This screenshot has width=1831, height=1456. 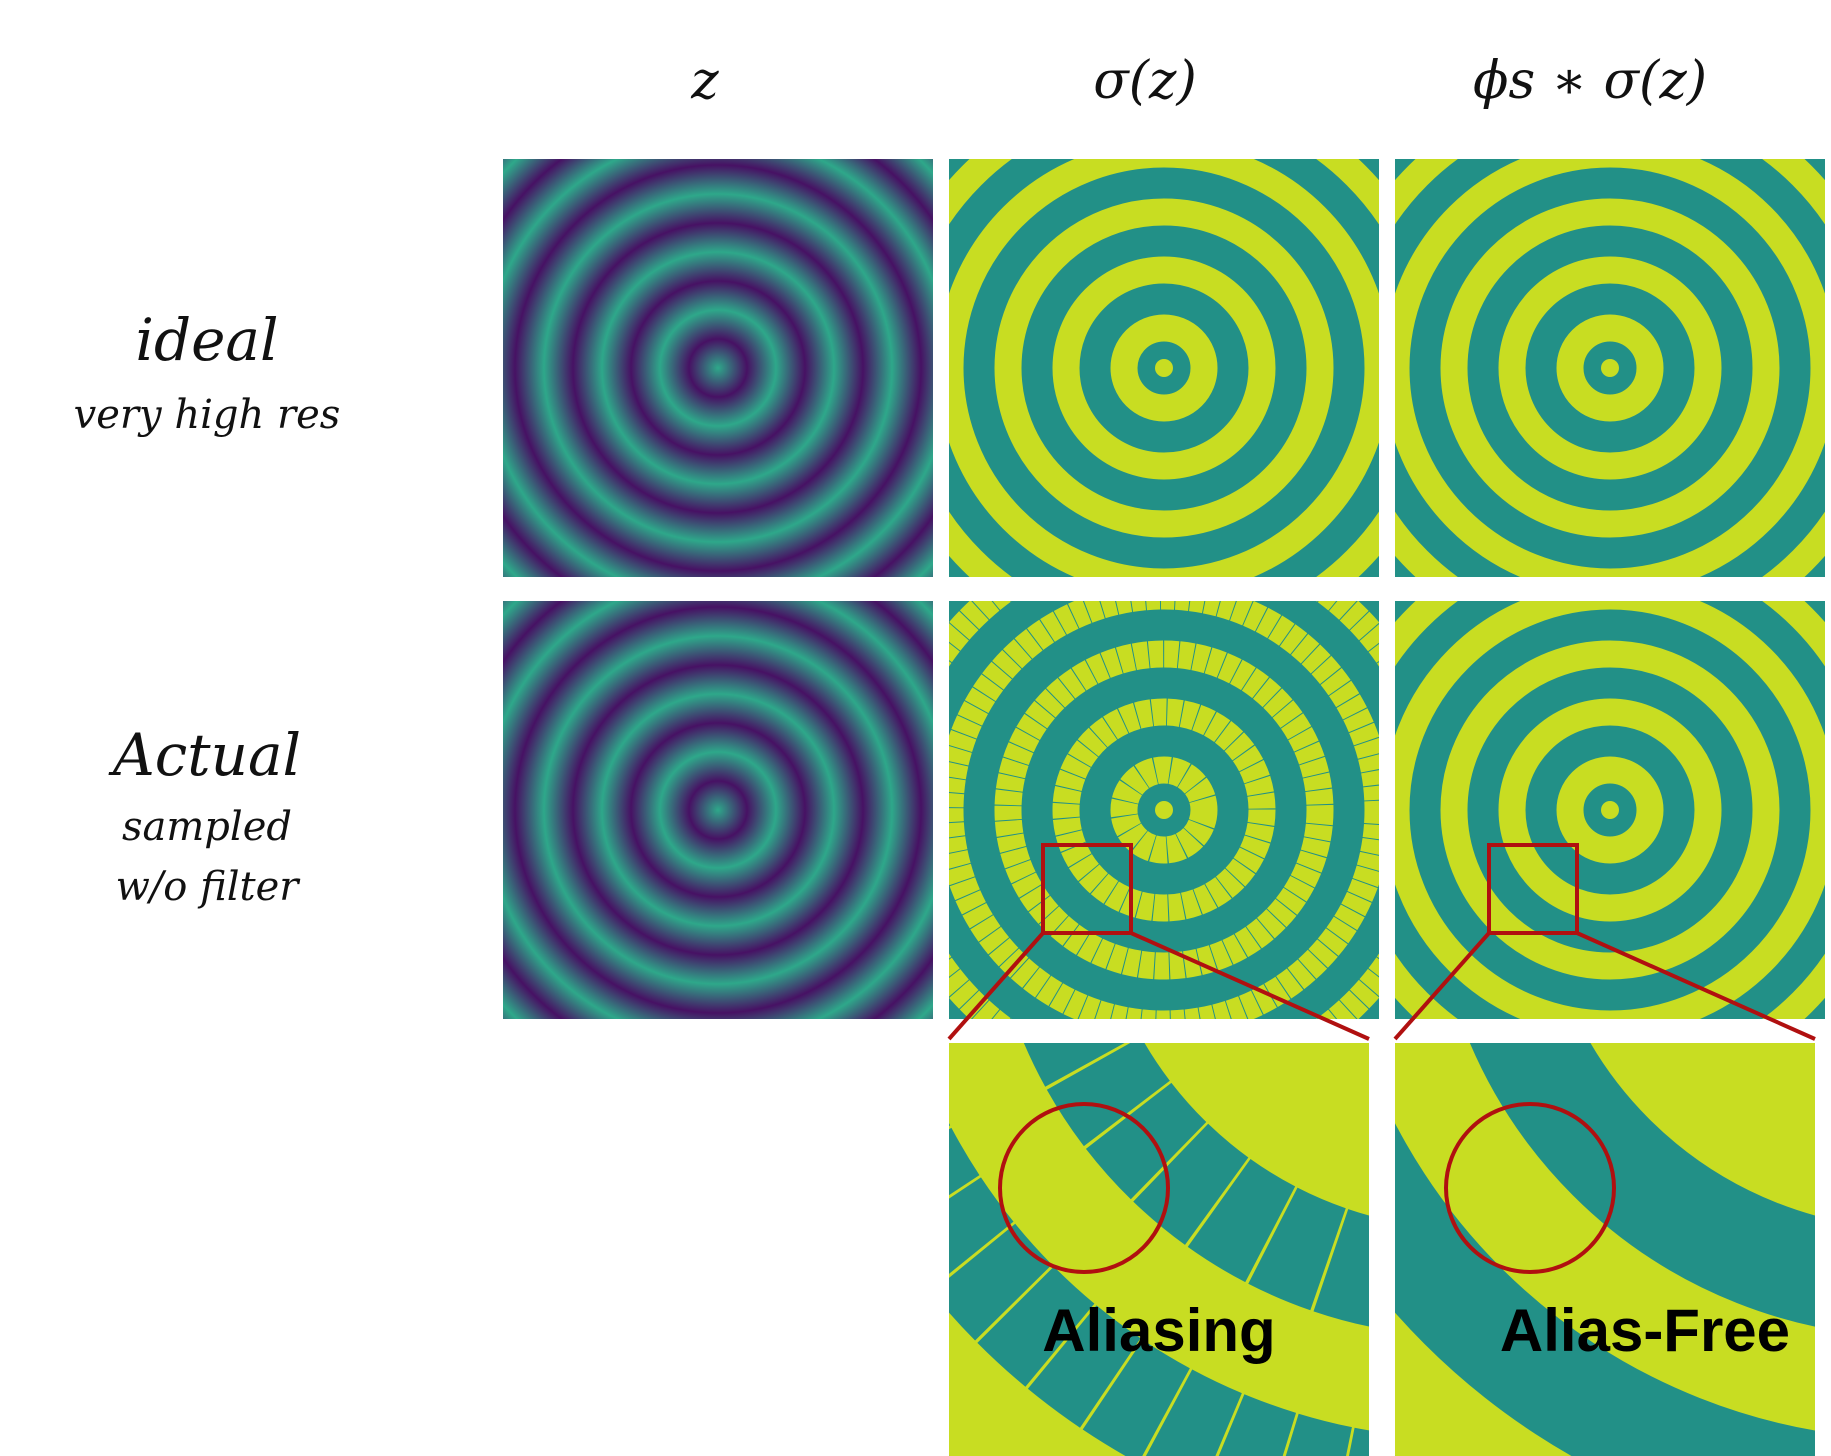 What do you see at coordinates (996, 986) in the screenshot?
I see `connector-left-aliasing` at bounding box center [996, 986].